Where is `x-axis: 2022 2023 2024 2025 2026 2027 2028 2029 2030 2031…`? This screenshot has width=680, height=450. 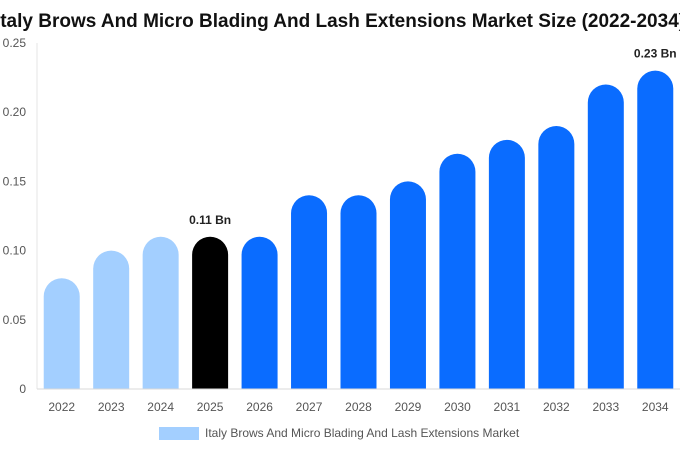
x-axis: 2022 2023 2024 2025 2026 2027 2028 2029 2030 2031… is located at coordinates (358, 401).